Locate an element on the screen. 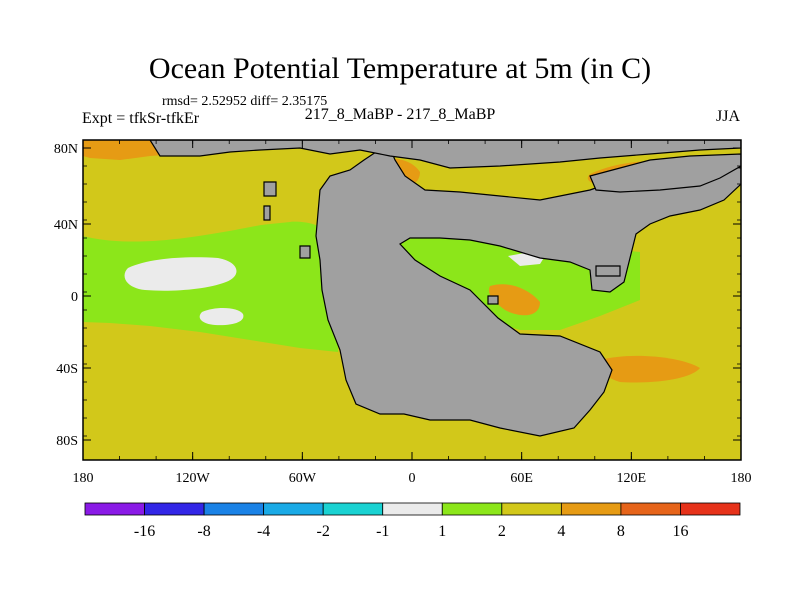 The height and width of the screenshot is (600, 800). colorbar-label: 1 is located at coordinates (442, 531).